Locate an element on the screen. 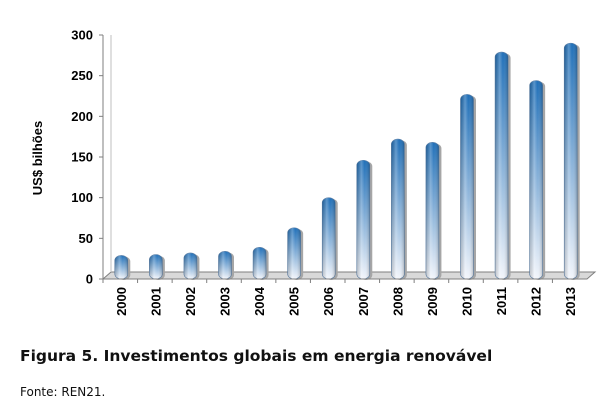 The image size is (607, 420). x-tick-label: 2002 is located at coordinates (190, 301).